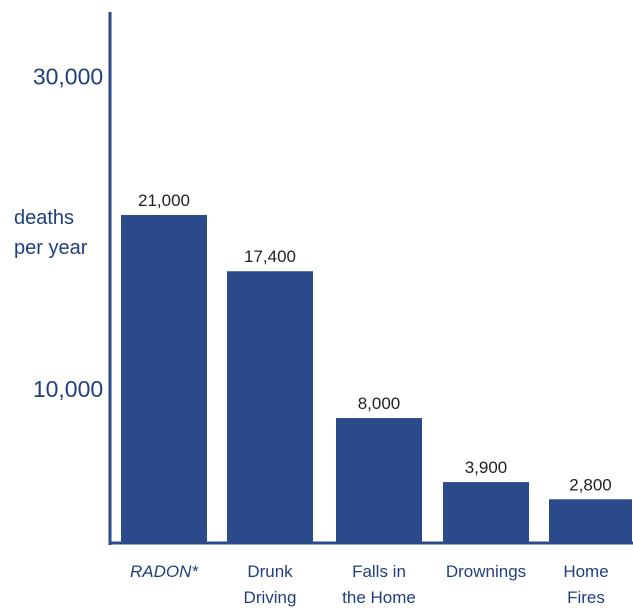 The height and width of the screenshot is (608, 633). What do you see at coordinates (379, 584) in the screenshot?
I see `category-label: Falls in the Home` at bounding box center [379, 584].